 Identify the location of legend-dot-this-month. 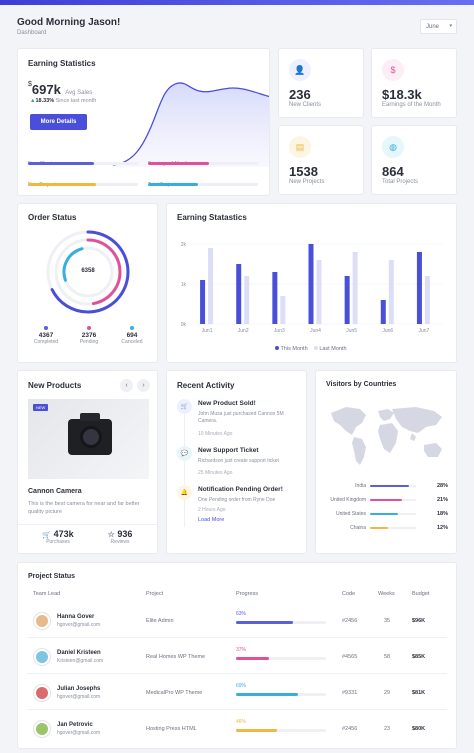
(277, 348).